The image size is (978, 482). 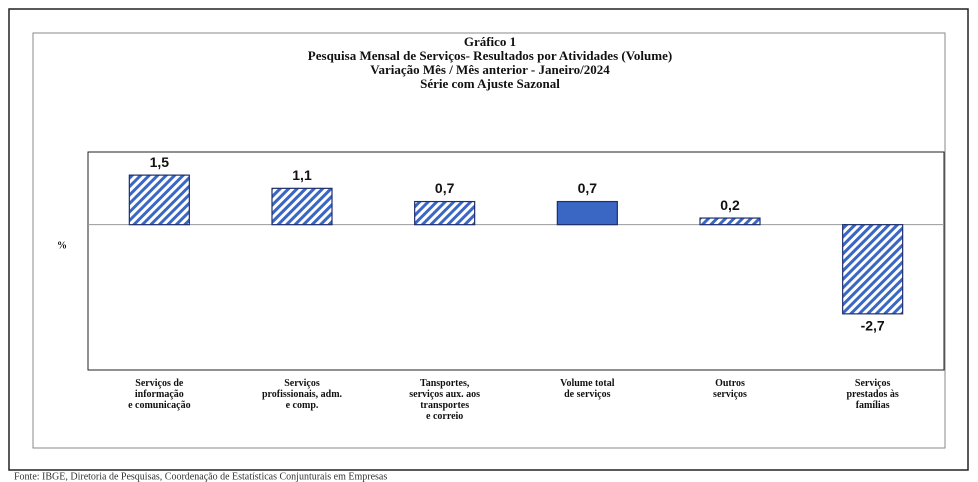 What do you see at coordinates (159, 394) in the screenshot?
I see `x-tick-label: Serviços de informação e comunicação` at bounding box center [159, 394].